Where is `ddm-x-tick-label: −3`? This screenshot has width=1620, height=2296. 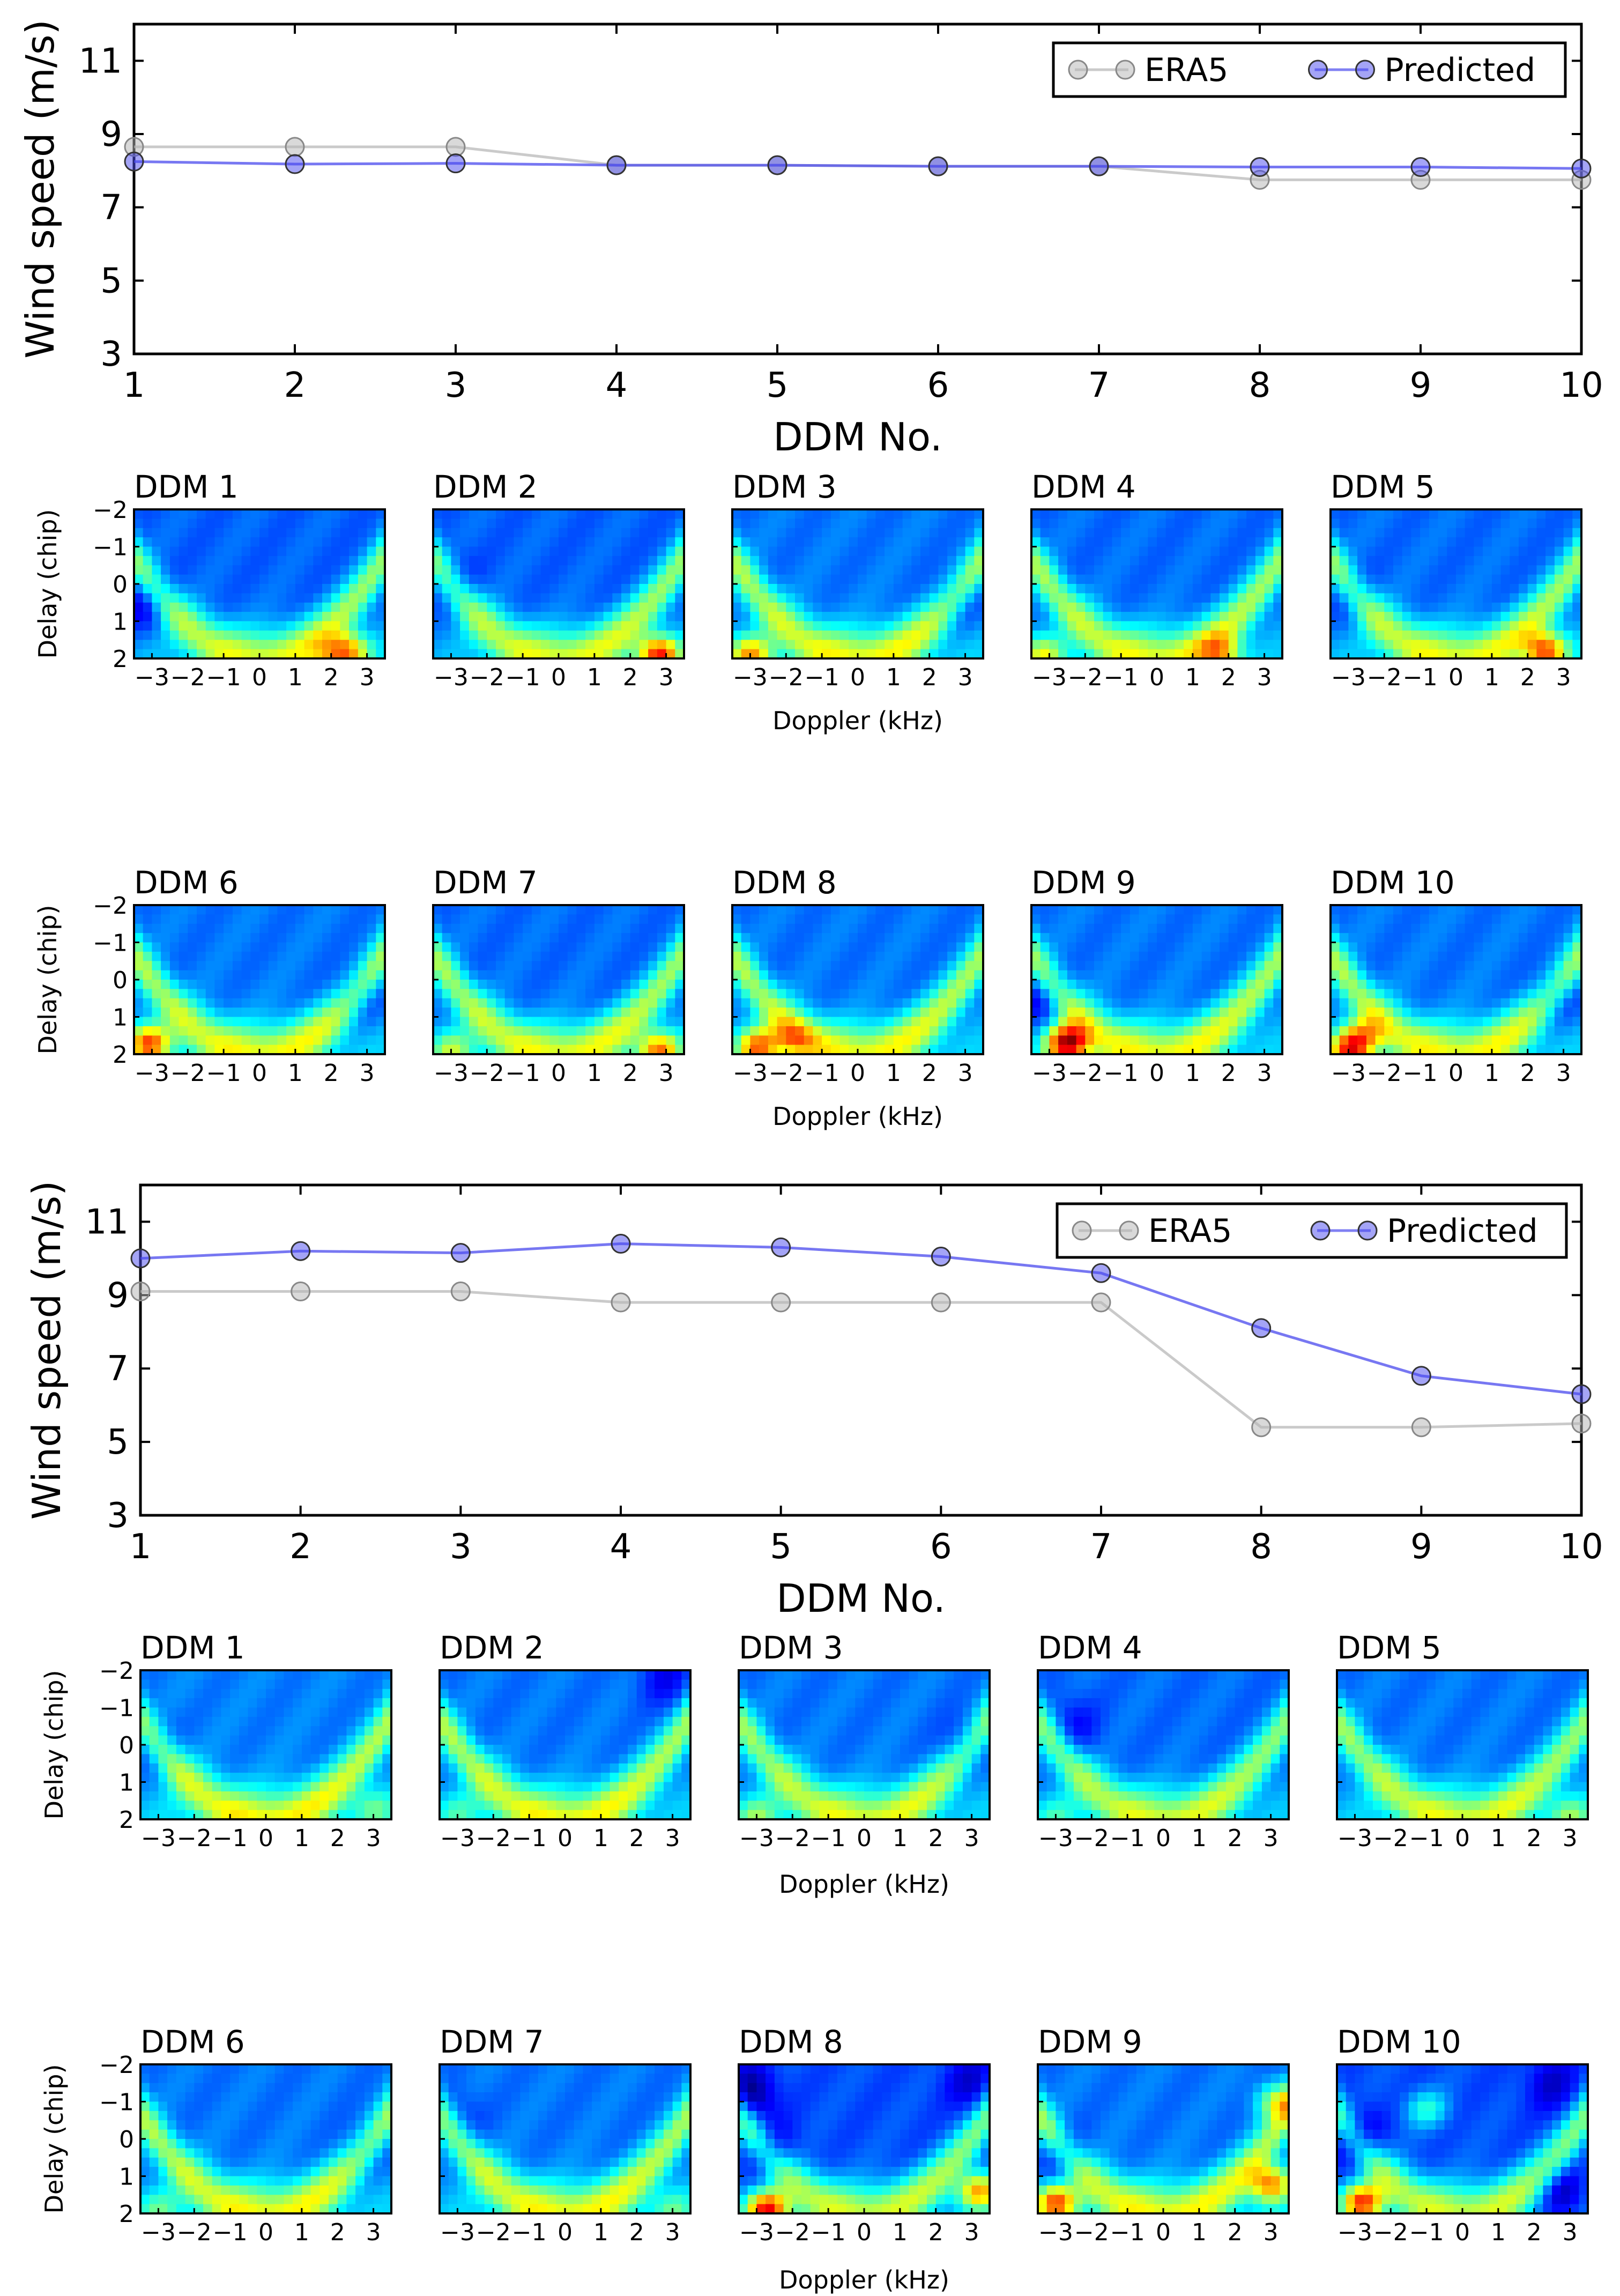 ddm-x-tick-label: −3 is located at coordinates (152, 1073).